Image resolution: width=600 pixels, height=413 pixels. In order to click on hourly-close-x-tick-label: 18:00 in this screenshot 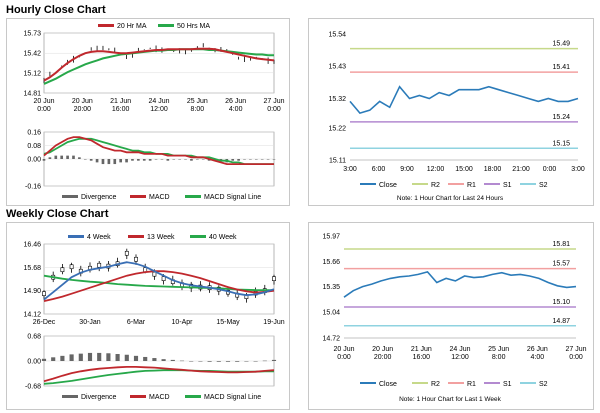, I will do `click(493, 169)`.